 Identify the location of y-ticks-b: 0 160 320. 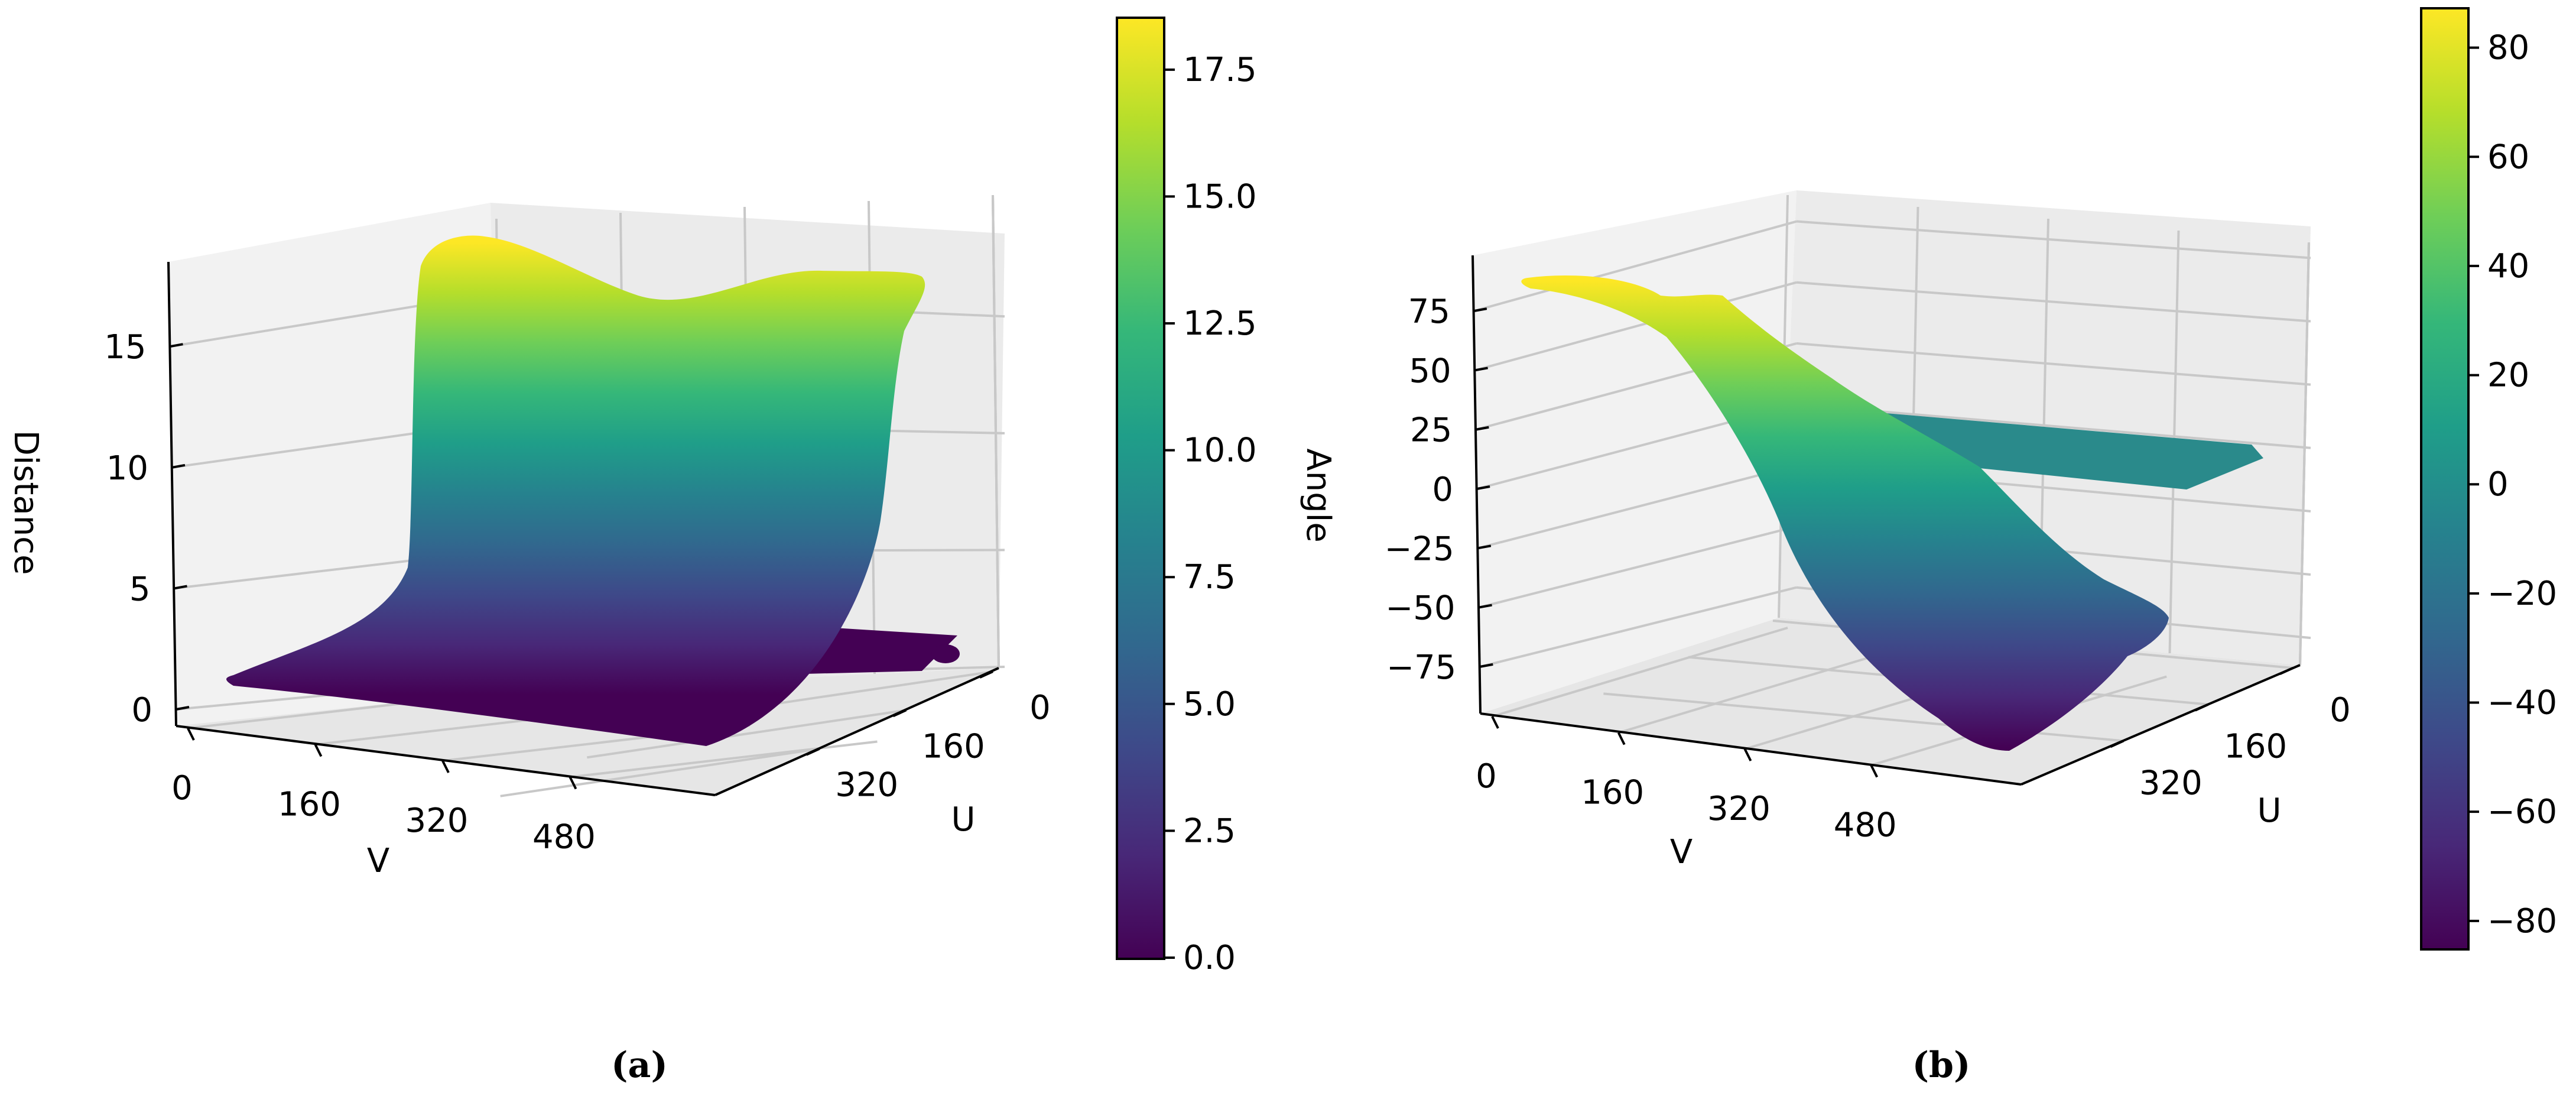
(2230, 735).